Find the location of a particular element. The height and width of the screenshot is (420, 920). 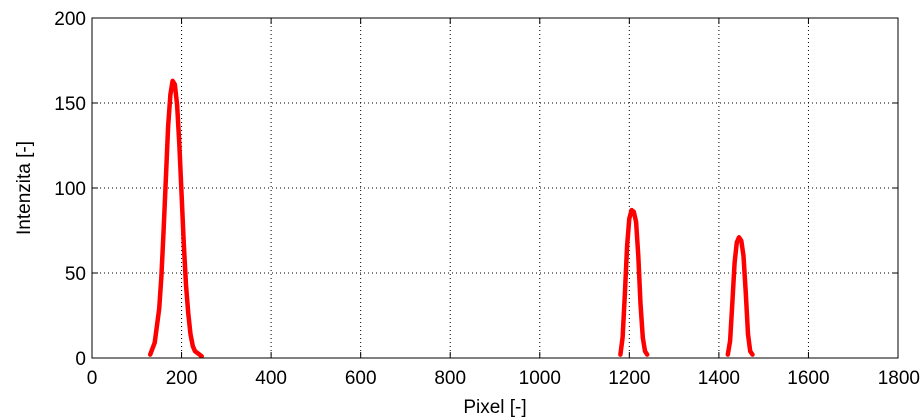

y-tick-label: 150 is located at coordinates (70, 104).